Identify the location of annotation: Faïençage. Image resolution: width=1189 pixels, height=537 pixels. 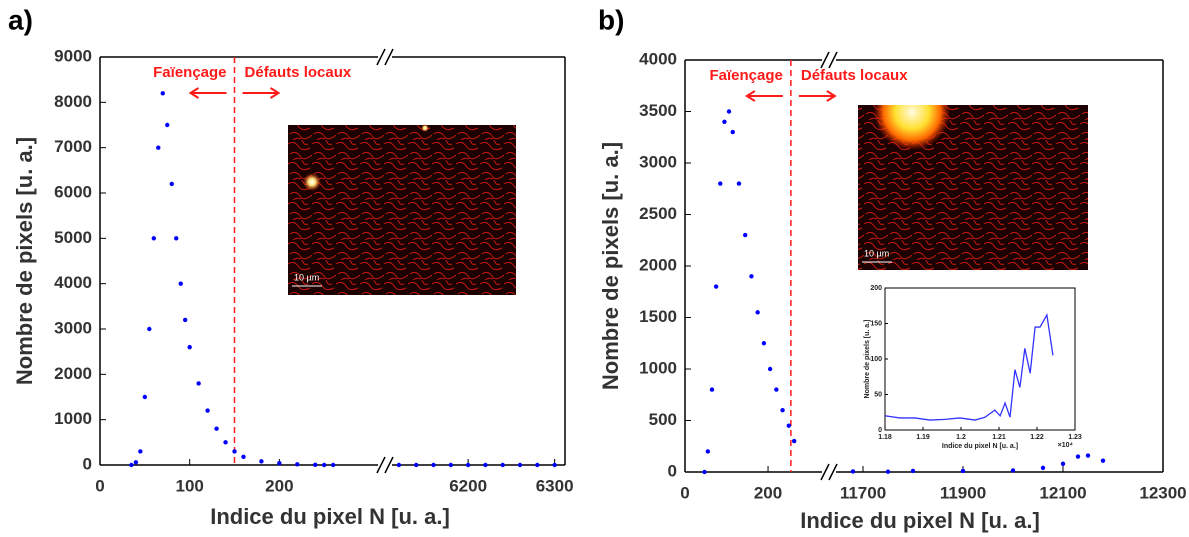
(745, 75).